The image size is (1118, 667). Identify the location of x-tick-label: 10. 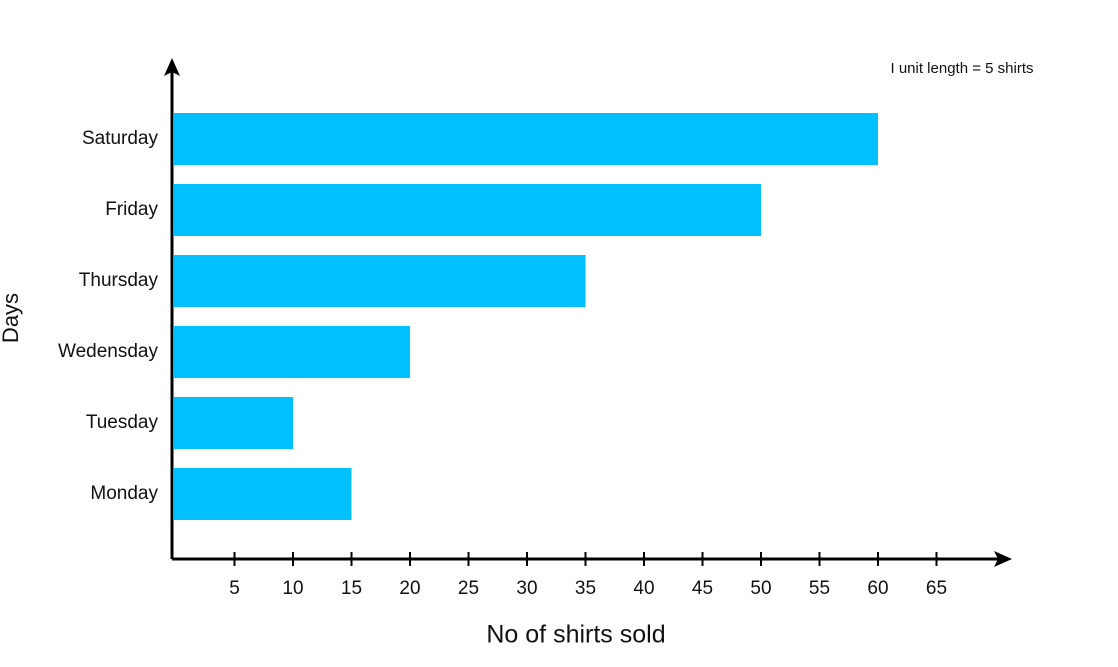
(292, 588).